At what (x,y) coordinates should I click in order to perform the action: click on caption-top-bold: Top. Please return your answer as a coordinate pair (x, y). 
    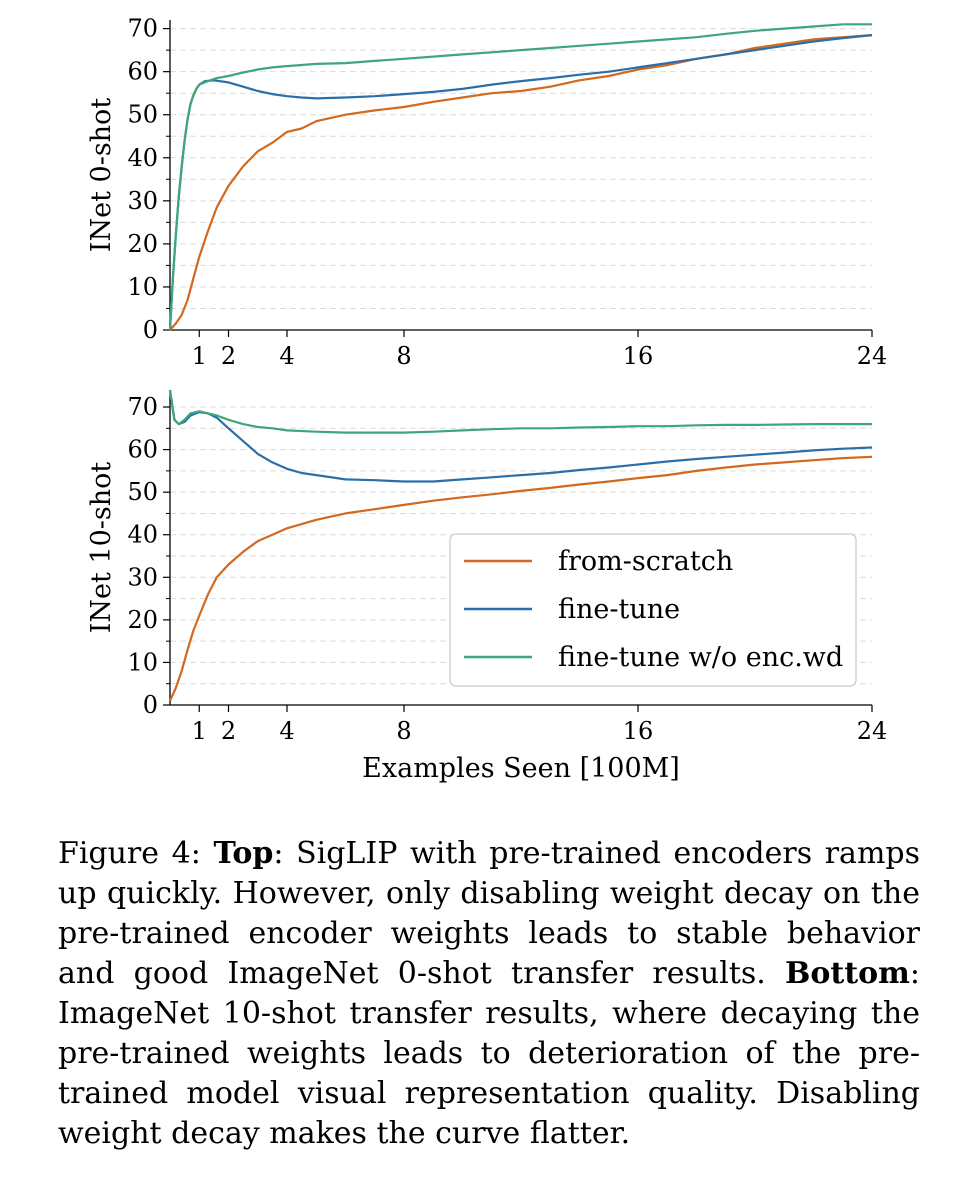
    Looking at the image, I should click on (243, 853).